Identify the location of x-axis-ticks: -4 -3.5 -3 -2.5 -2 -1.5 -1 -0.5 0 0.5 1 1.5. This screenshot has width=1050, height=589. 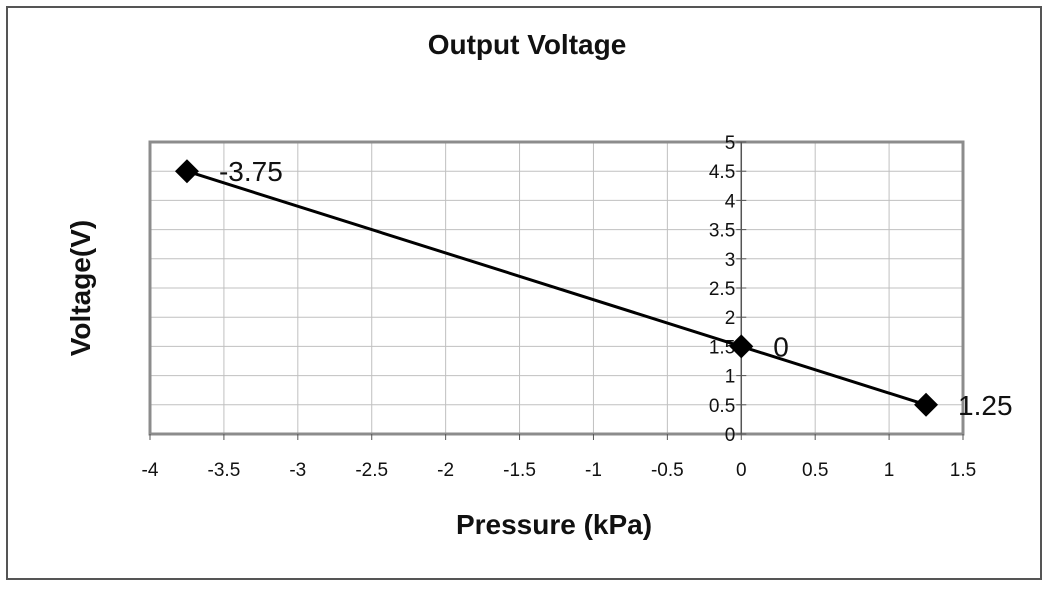
(559, 457).